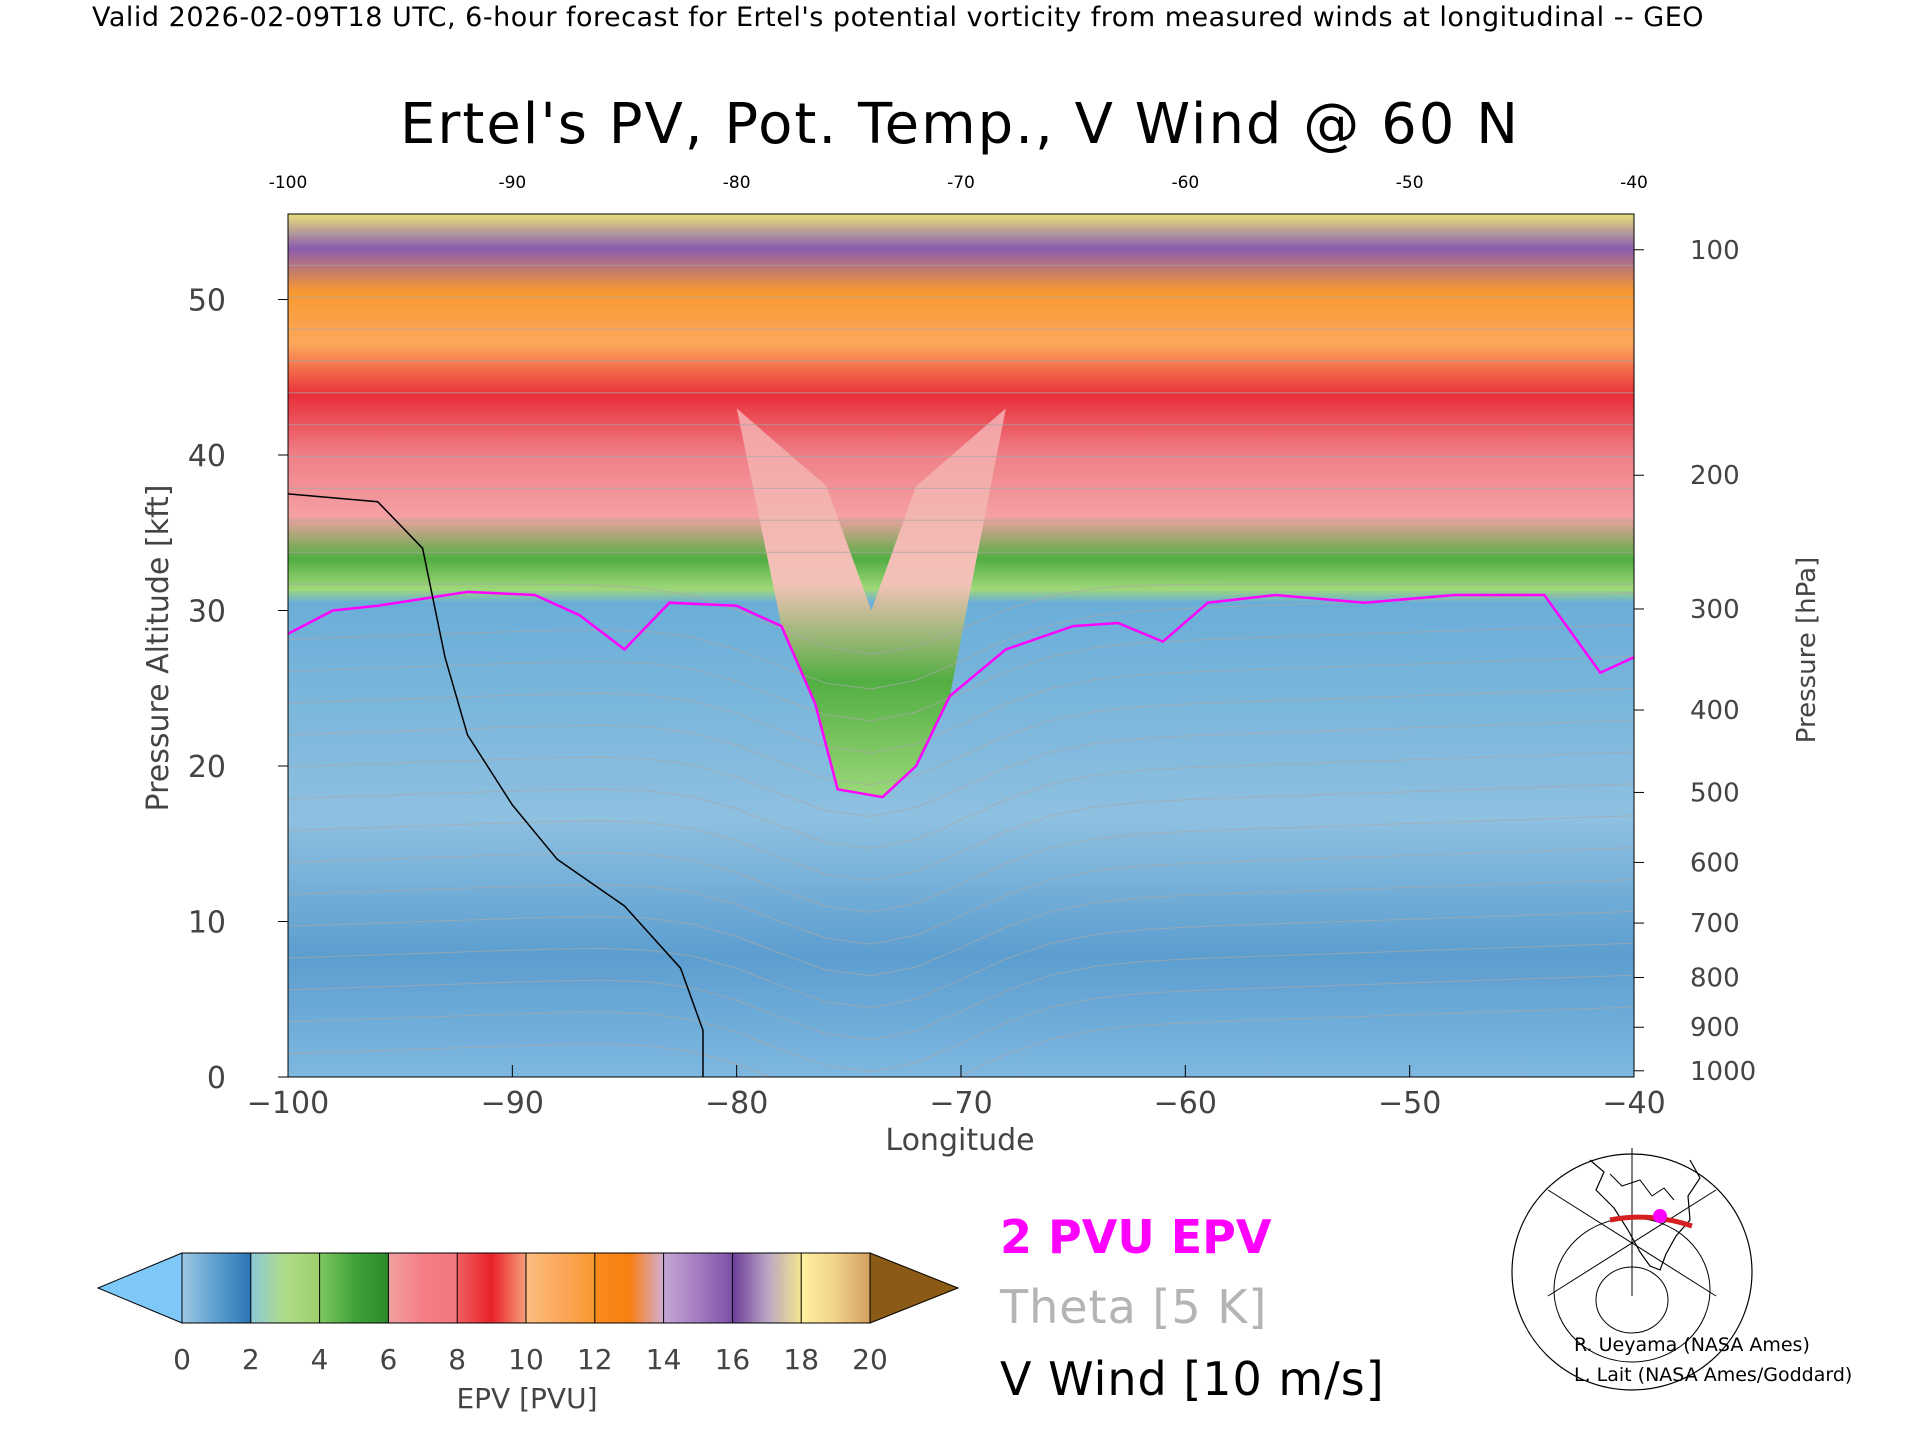 The width and height of the screenshot is (1920, 1440). I want to click on x-tick-label: −70, so click(960, 1103).